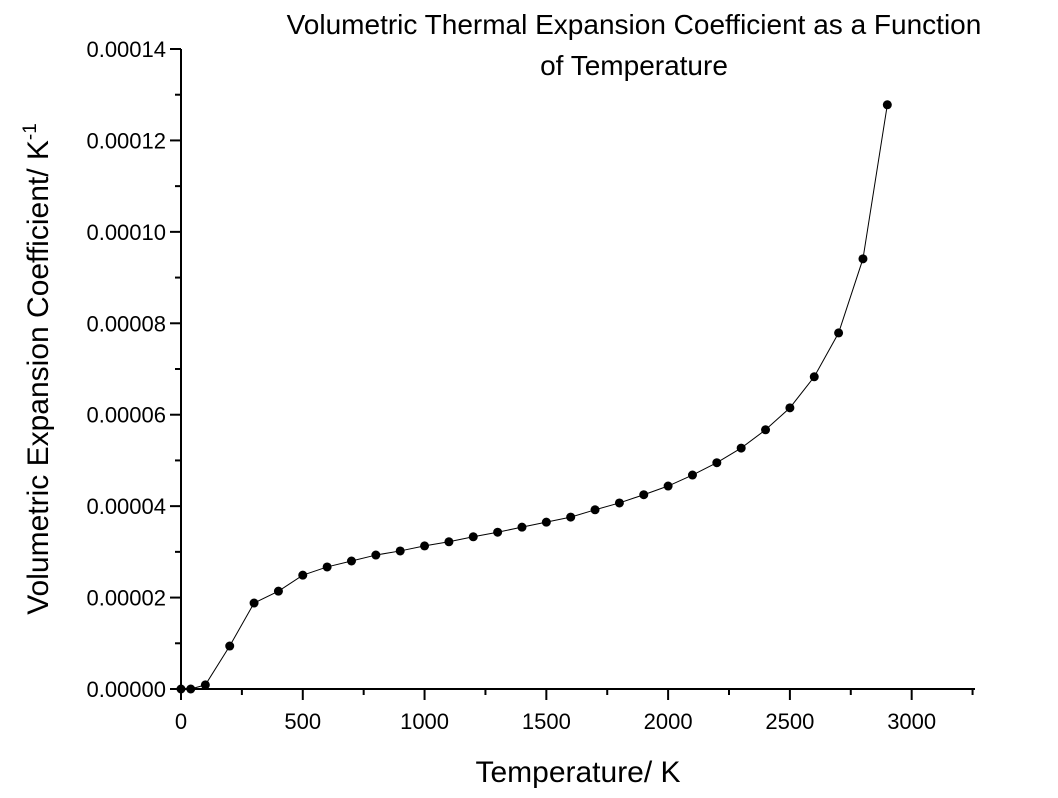 The width and height of the screenshot is (1058, 798). What do you see at coordinates (911, 721) in the screenshot?
I see `x-tick-label: 3000` at bounding box center [911, 721].